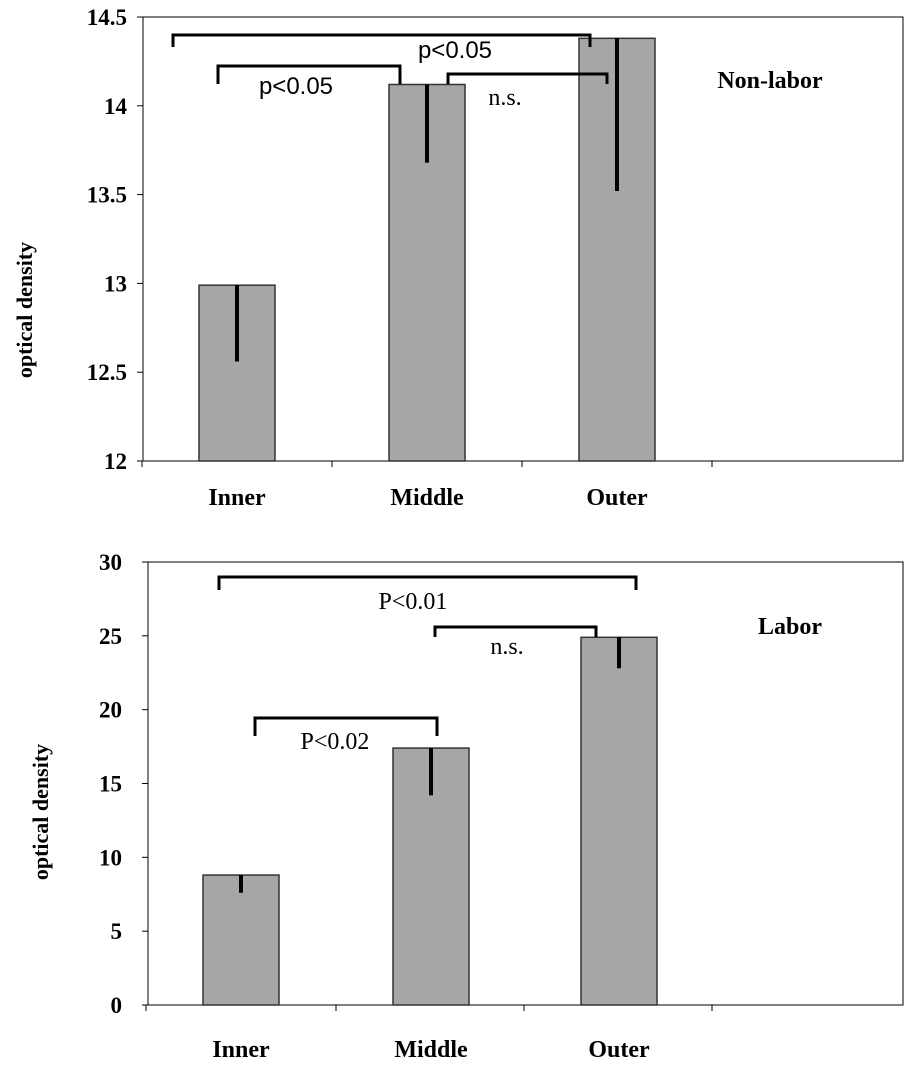 This screenshot has height=1070, width=914. Describe the element at coordinates (107, 17) in the screenshot. I see `y-tick-label: 14.5` at that location.